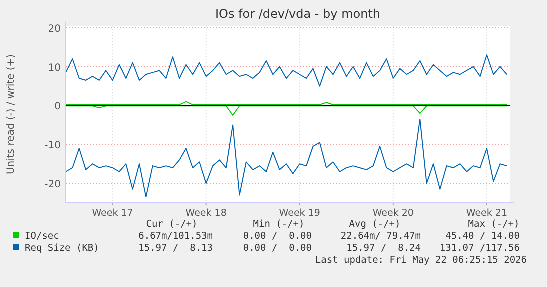 This screenshot has width=547, height=287. What do you see at coordinates (52, 185) in the screenshot?
I see `y-tick-label: -20` at bounding box center [52, 185].